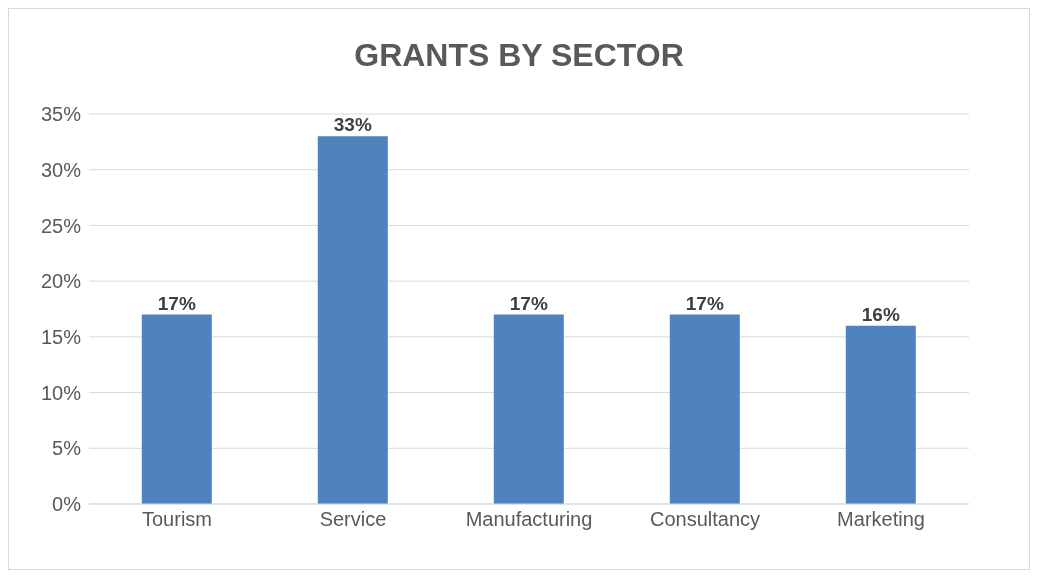 The image size is (1043, 578). What do you see at coordinates (705, 519) in the screenshot?
I see `x-tick-label: Consultancy` at bounding box center [705, 519].